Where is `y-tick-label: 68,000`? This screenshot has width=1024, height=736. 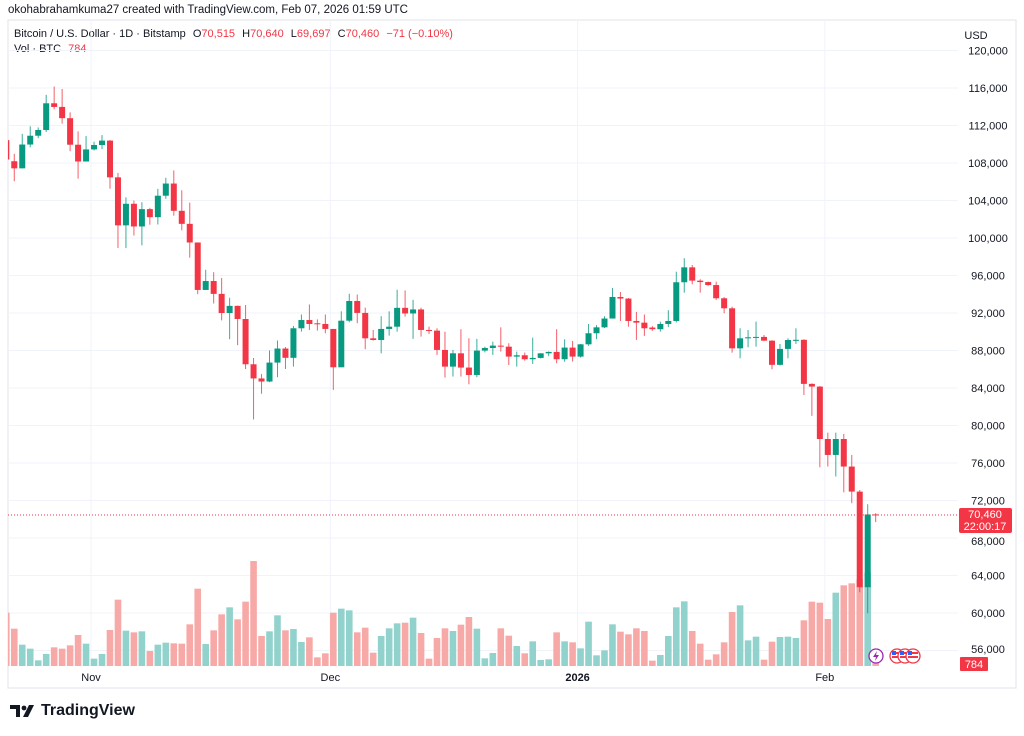 y-tick-label: 68,000 is located at coordinates (988, 542).